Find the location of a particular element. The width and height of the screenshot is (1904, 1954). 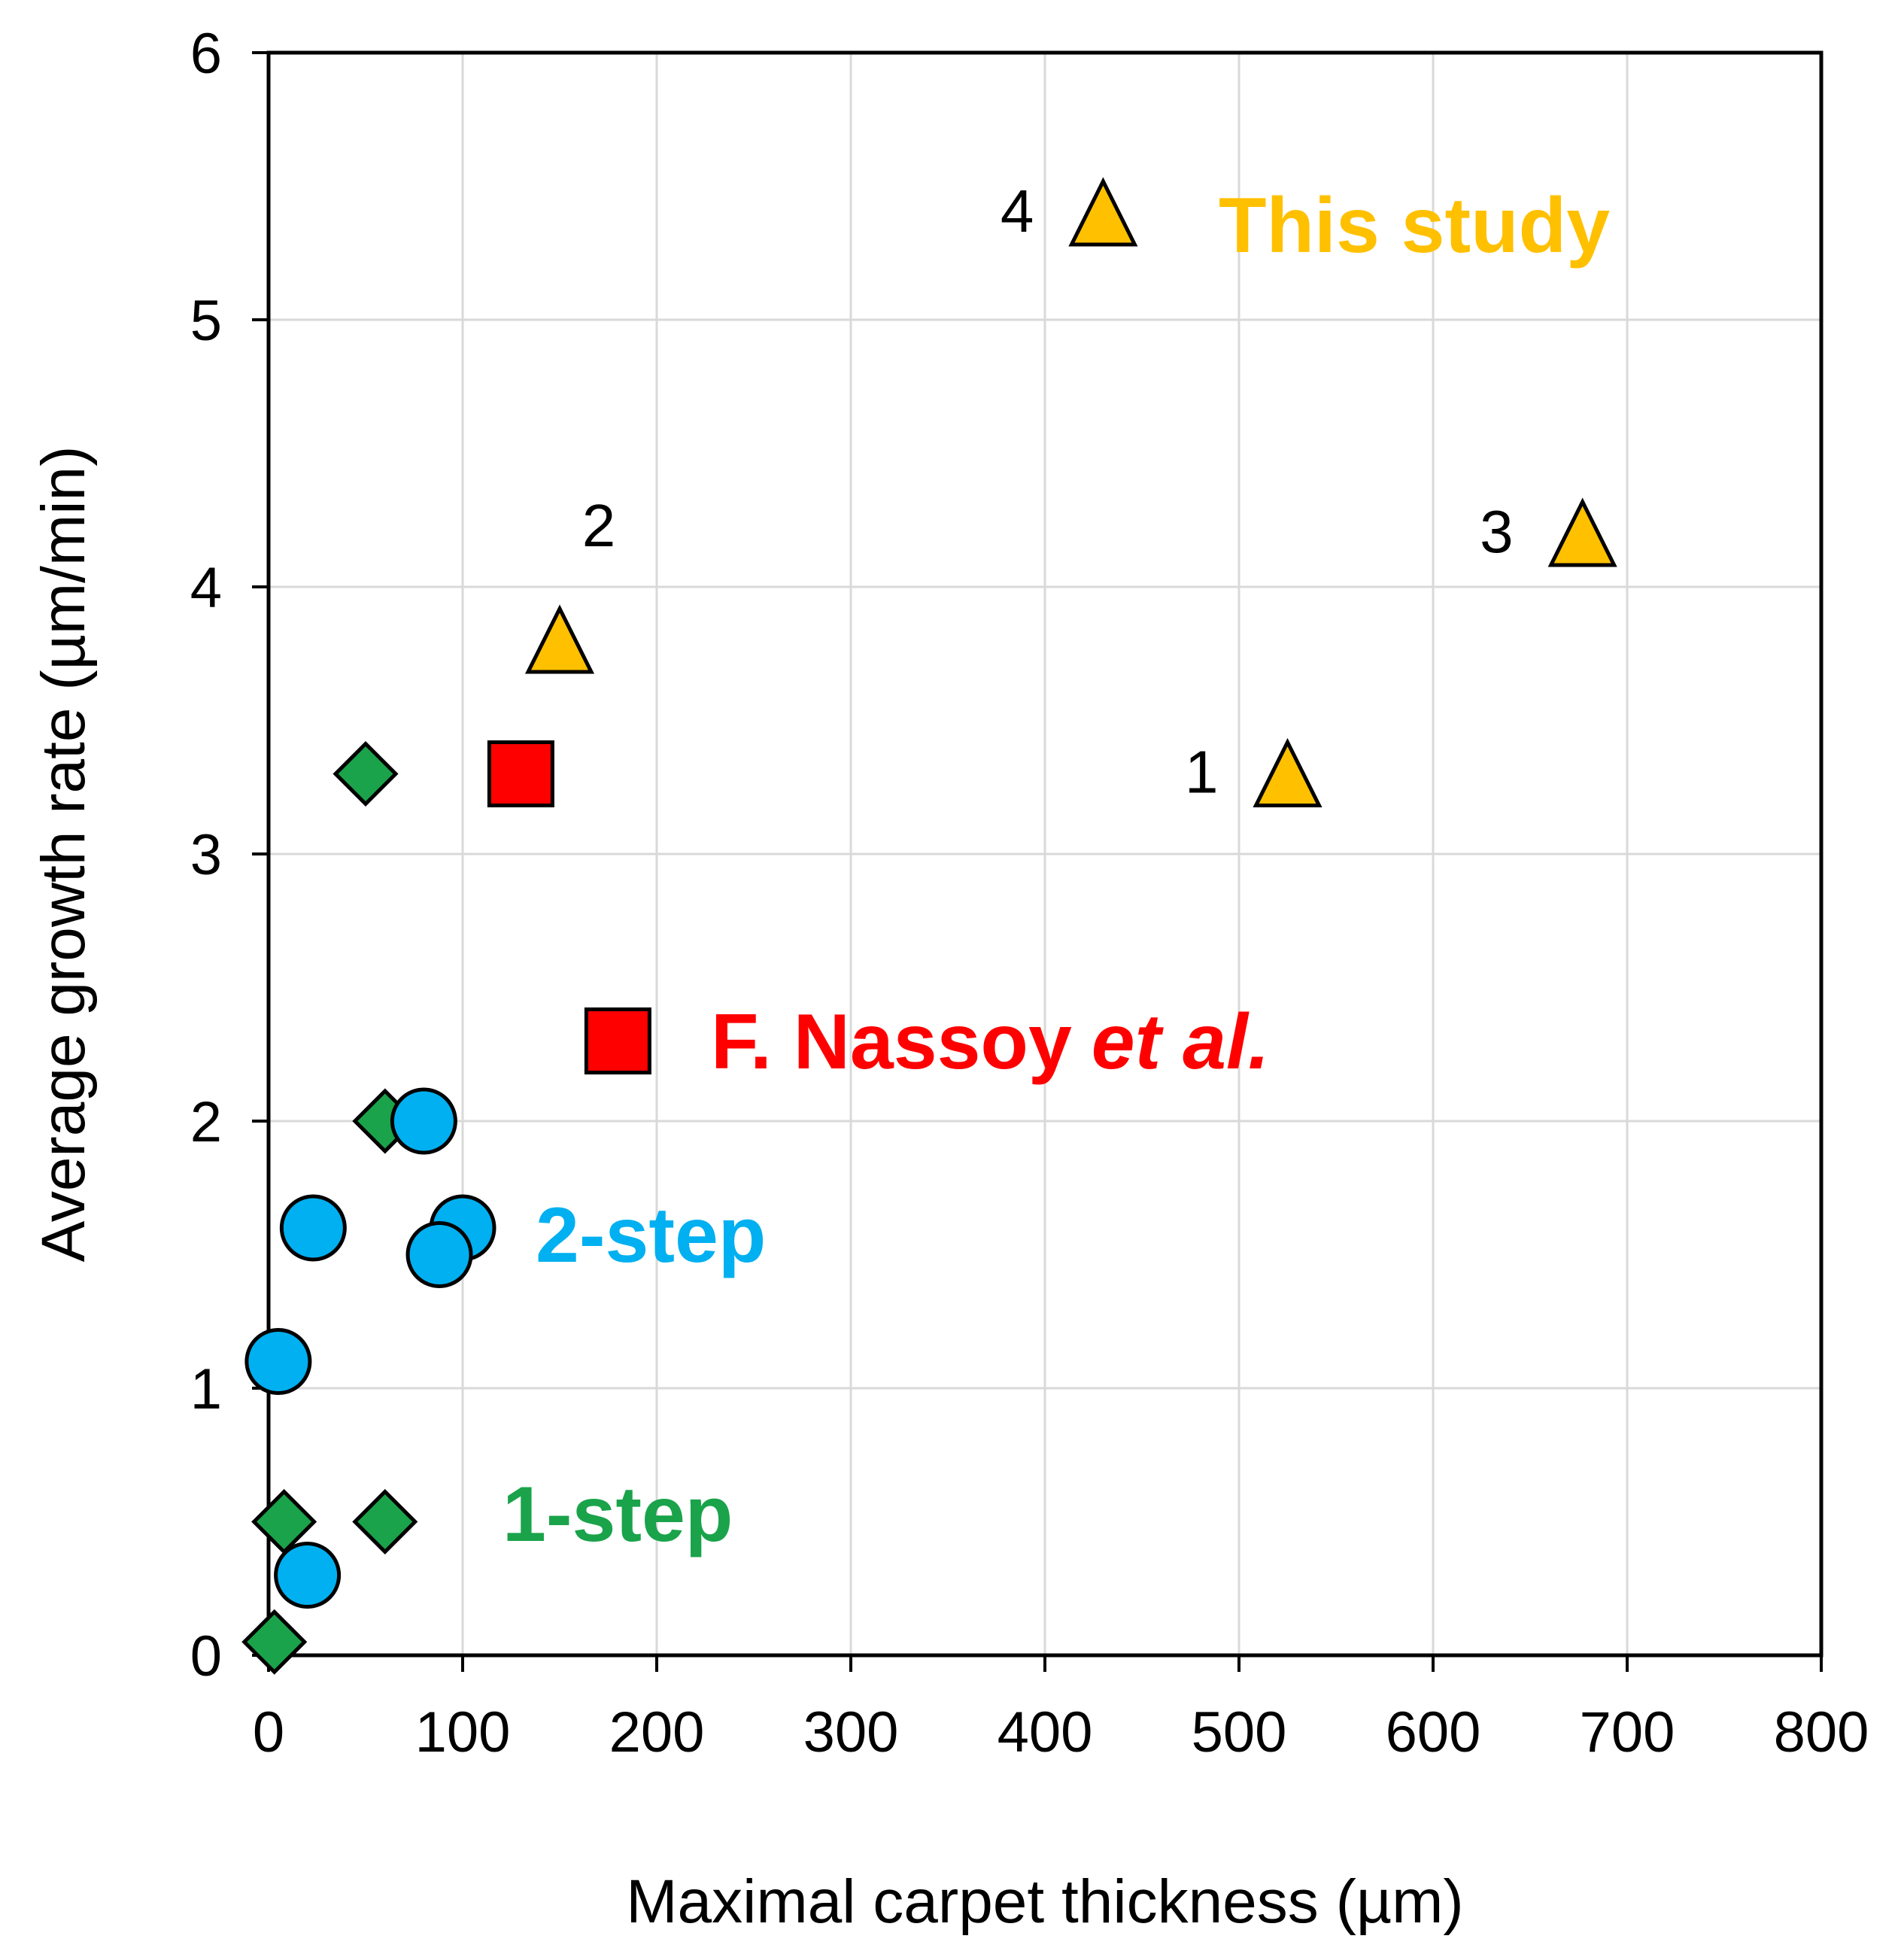

x-tick-label: 800 is located at coordinates (1821, 1732).